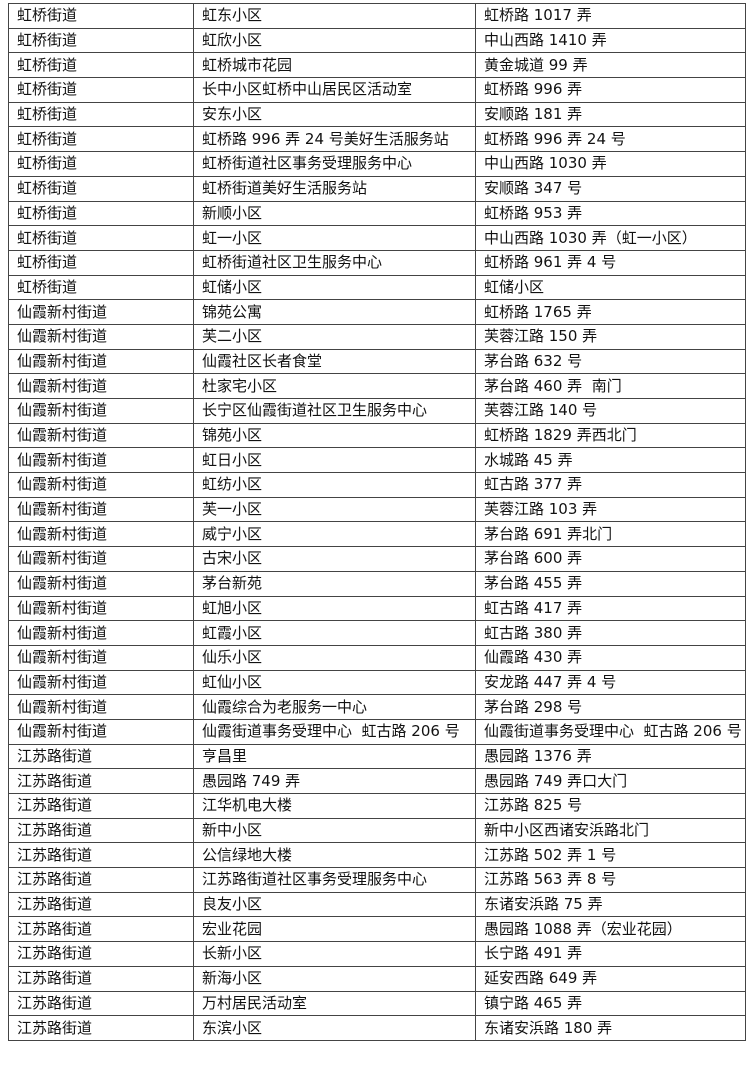 The height and width of the screenshot is (1070, 750). Describe the element at coordinates (334, 608) in the screenshot. I see `table-cell: 虹旭小区` at that location.